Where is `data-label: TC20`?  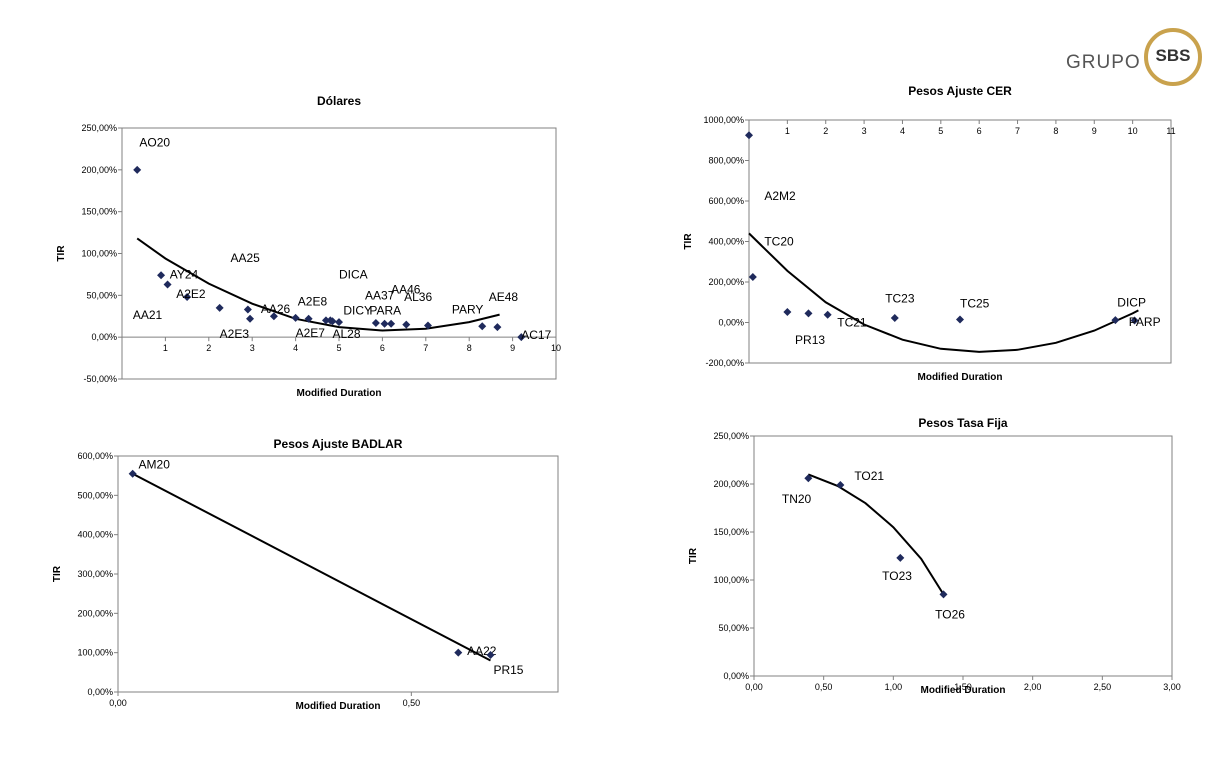
data-label: TC20 is located at coordinates (779, 242).